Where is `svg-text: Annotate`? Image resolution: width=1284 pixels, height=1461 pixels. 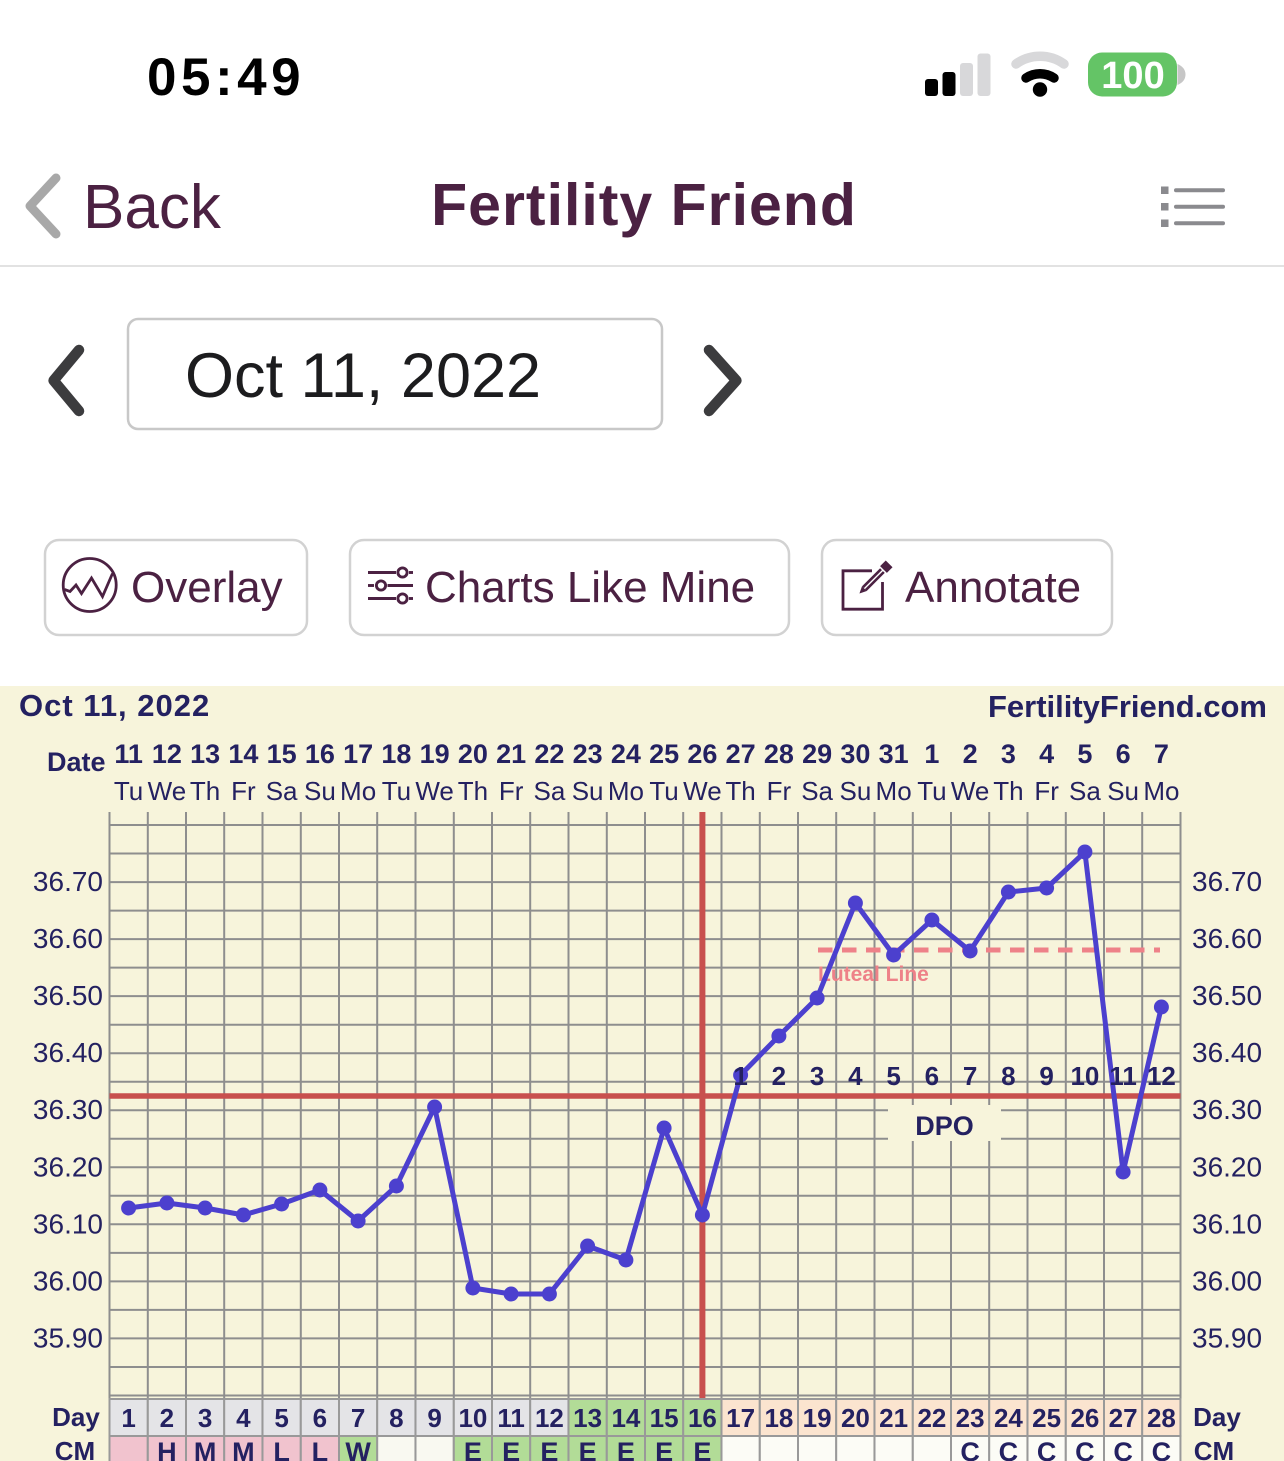
svg-text: Annotate is located at coordinates (993, 587).